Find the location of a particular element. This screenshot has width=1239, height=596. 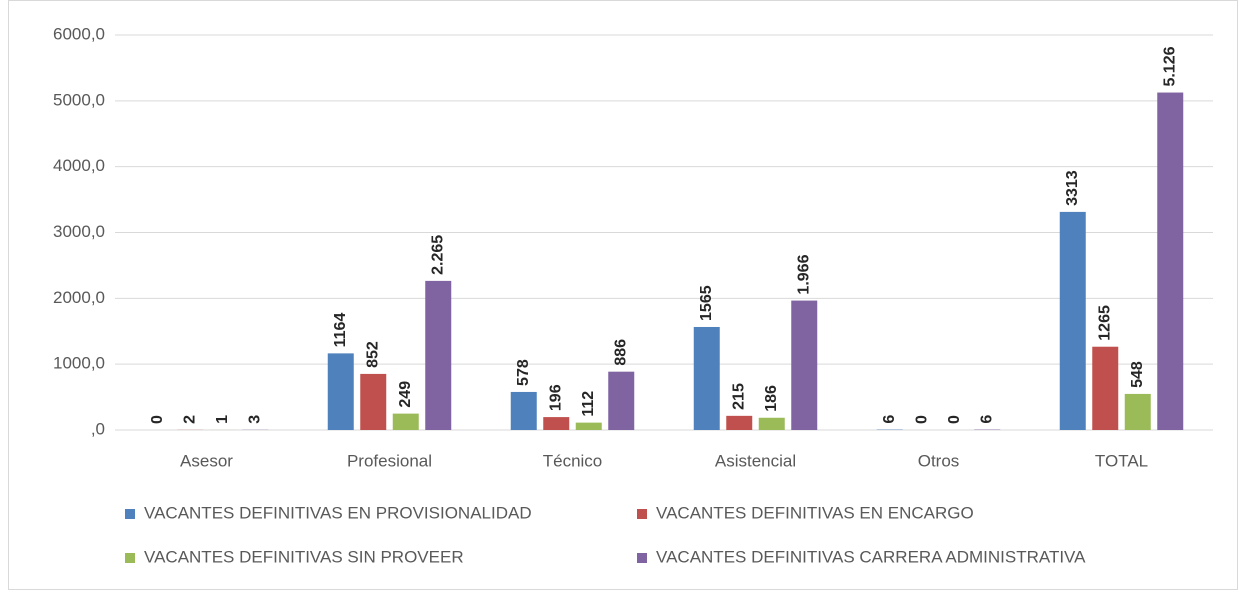

y-tick-label: ,0 is located at coordinates (98, 428).